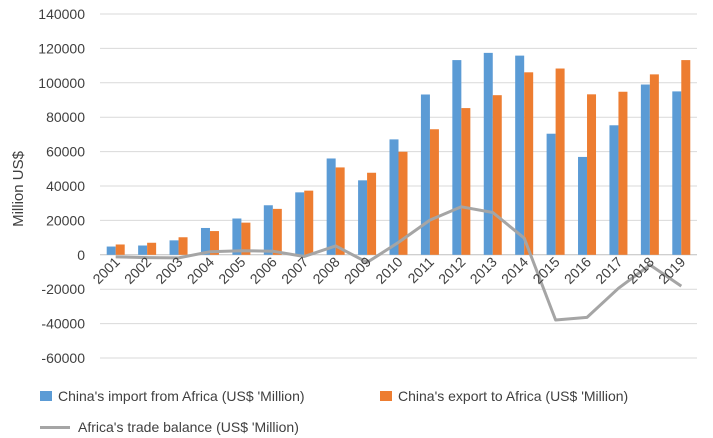  I want to click on x-tick-label: 2014, so click(514, 269).